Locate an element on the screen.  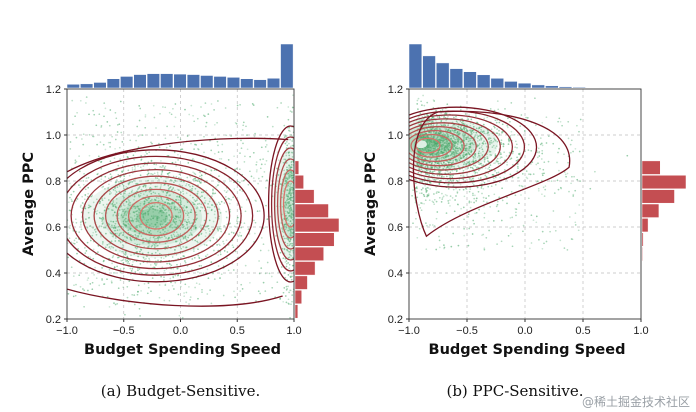
y-tick-label: 1.0 is located at coordinates (395, 136).